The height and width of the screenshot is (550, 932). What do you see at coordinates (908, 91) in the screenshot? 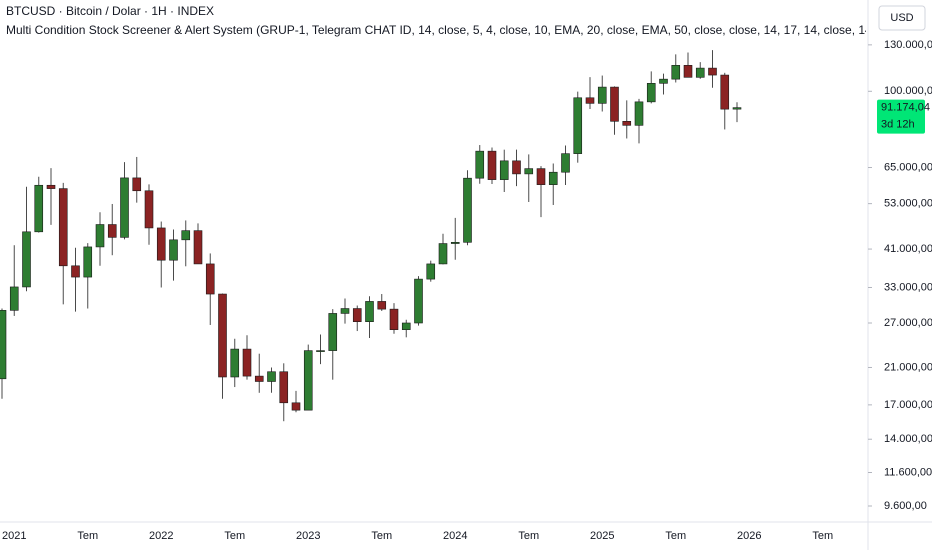
I see `y-tick-label: 100.000,00` at bounding box center [908, 91].